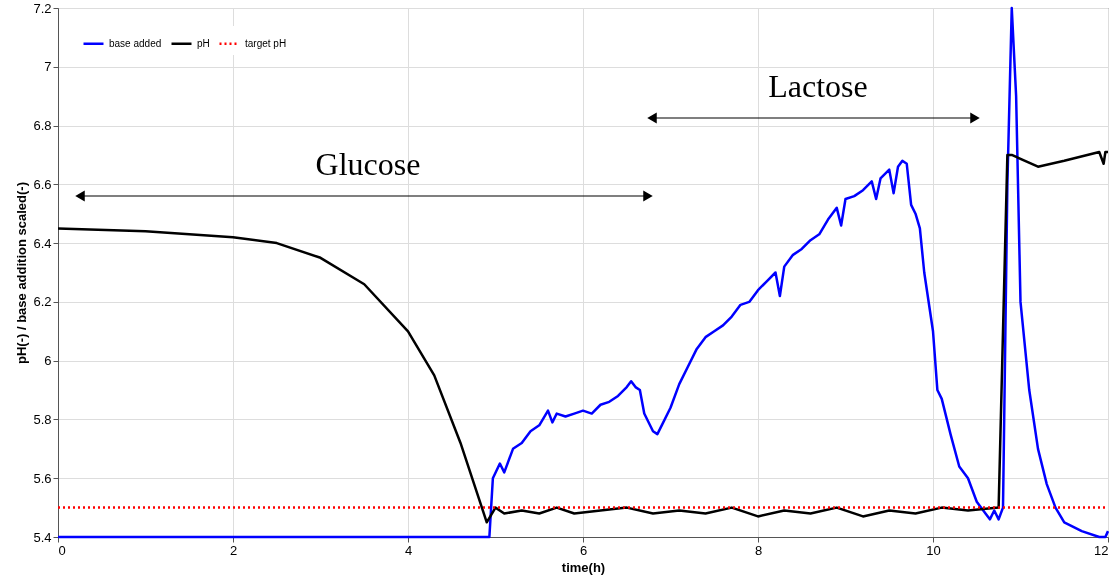 This screenshot has height=583, width=1117. I want to click on x-tick-label: 4, so click(408, 550).